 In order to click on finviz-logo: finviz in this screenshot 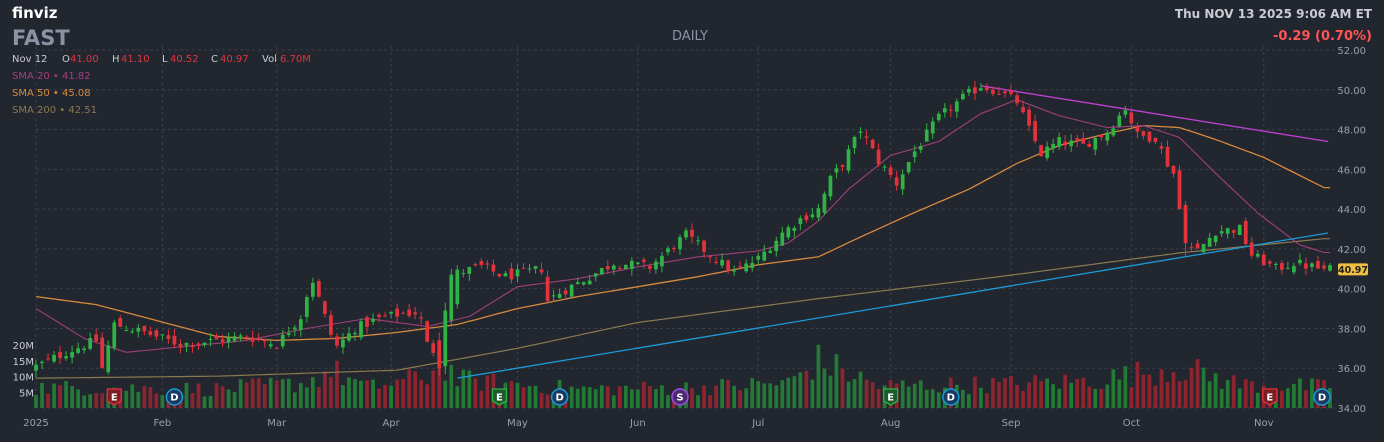, I will do `click(35, 13)`.